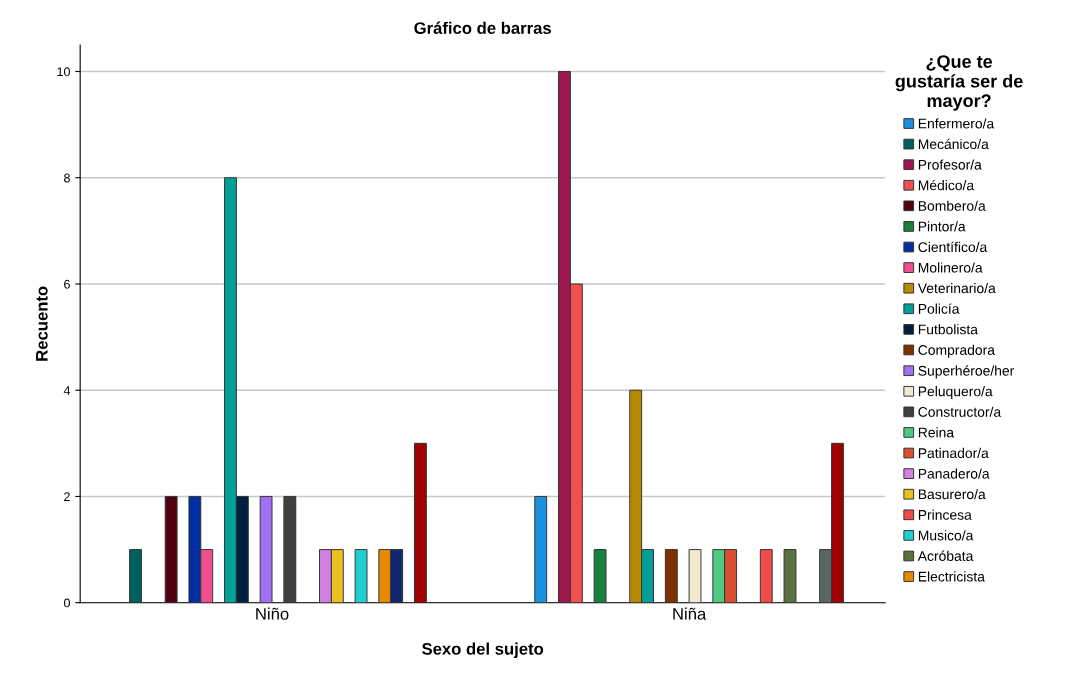 The image size is (1069, 681). What do you see at coordinates (960, 411) in the screenshot?
I see `legend-label: Constructor/a` at bounding box center [960, 411].